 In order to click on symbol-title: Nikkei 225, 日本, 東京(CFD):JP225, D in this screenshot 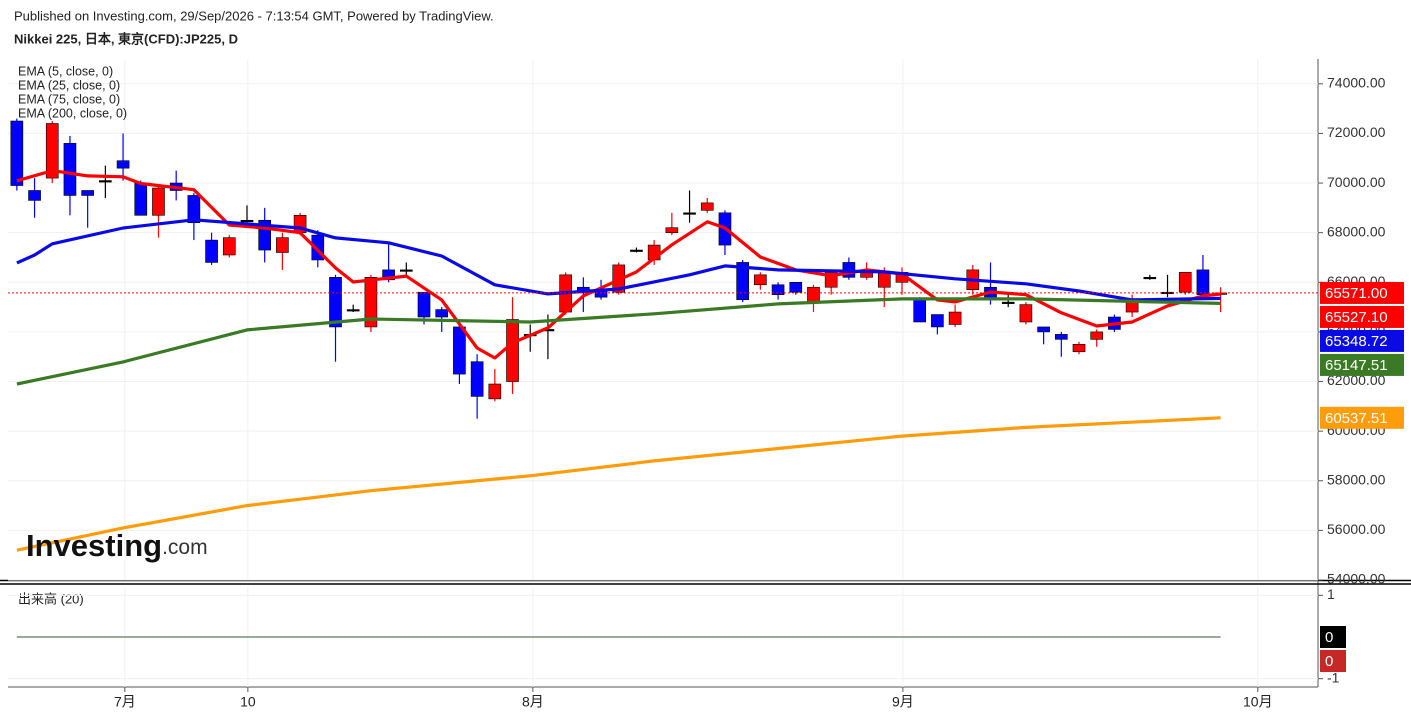, I will do `click(126, 38)`.